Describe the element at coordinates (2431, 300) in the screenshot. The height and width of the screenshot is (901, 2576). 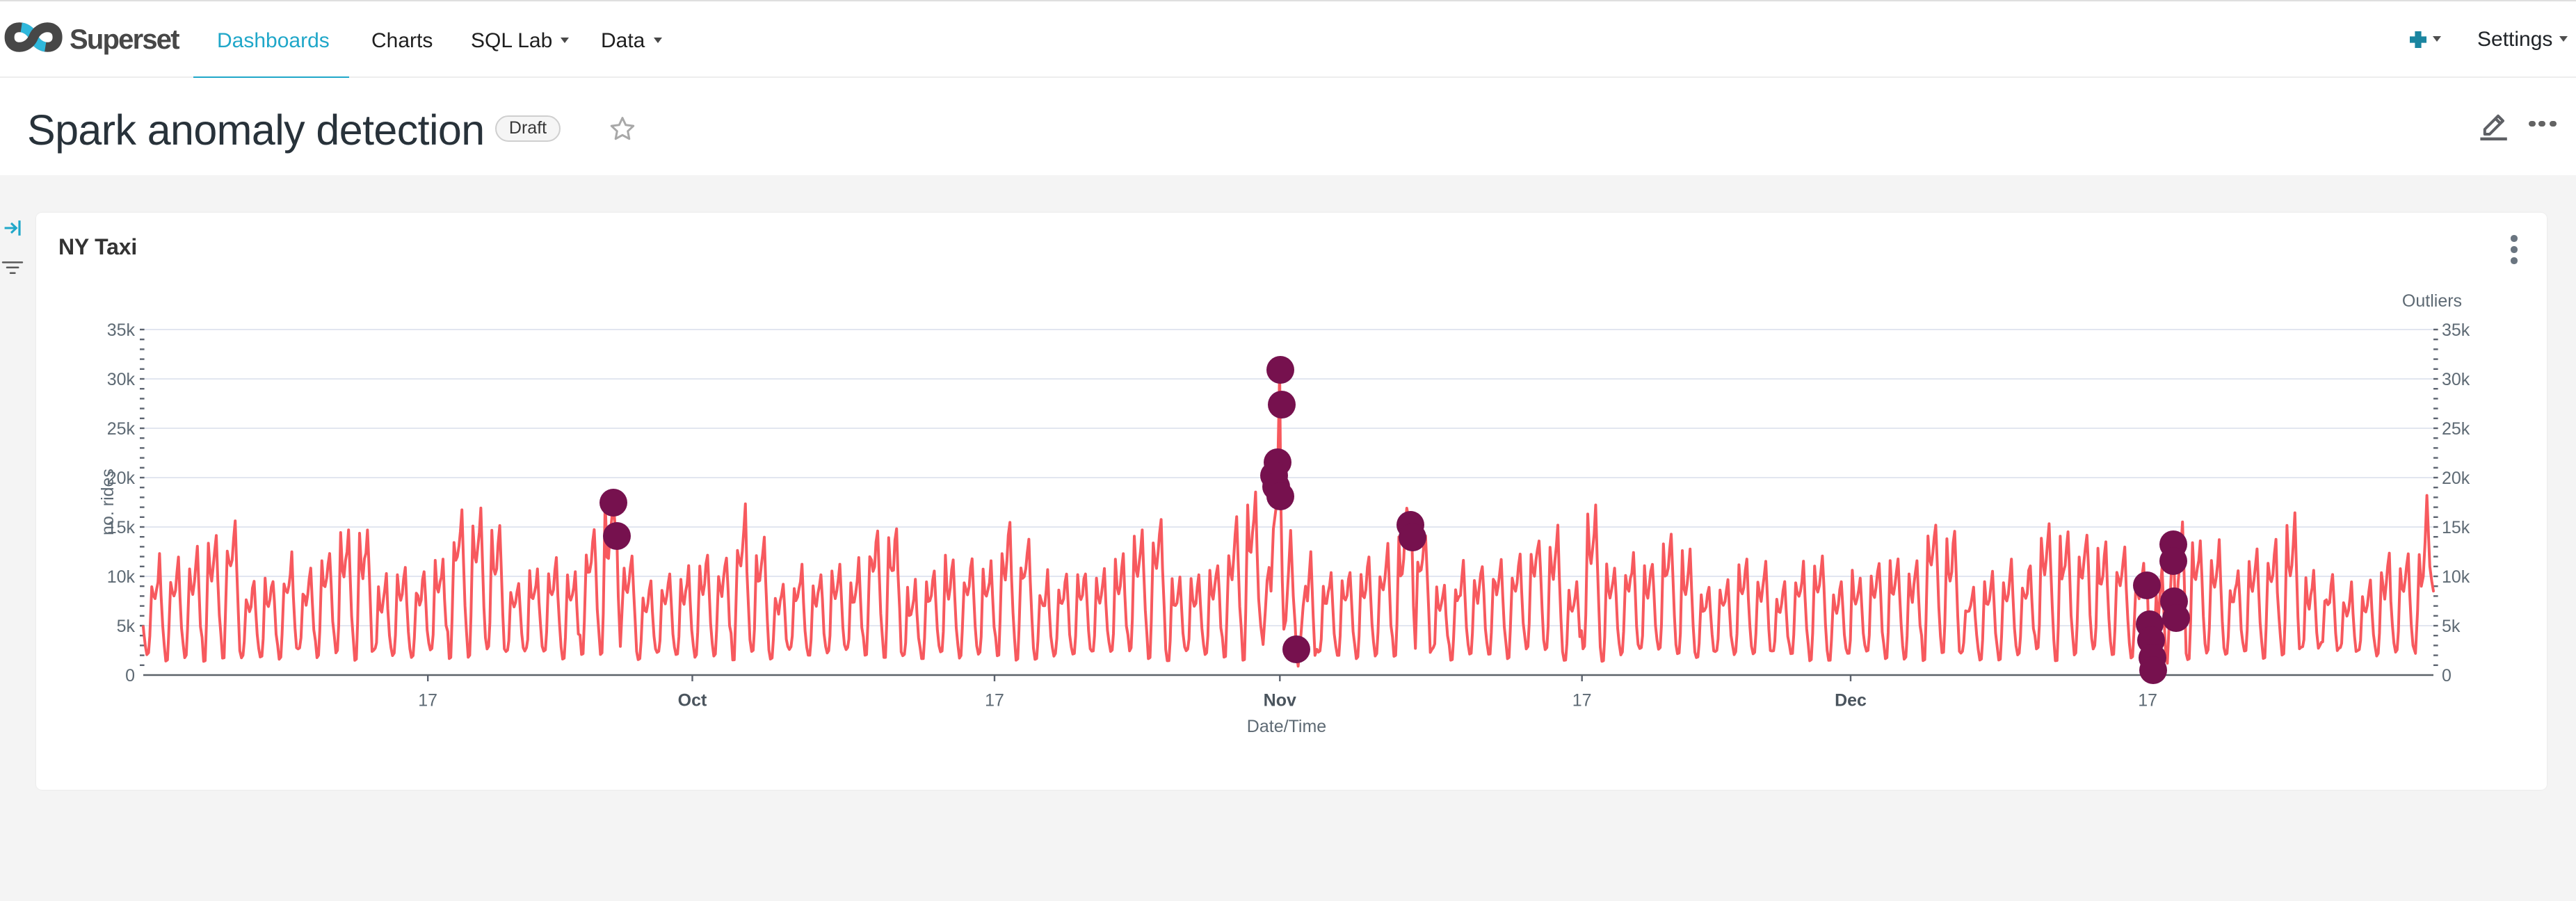
I see `svg-text: Outliers` at that location.